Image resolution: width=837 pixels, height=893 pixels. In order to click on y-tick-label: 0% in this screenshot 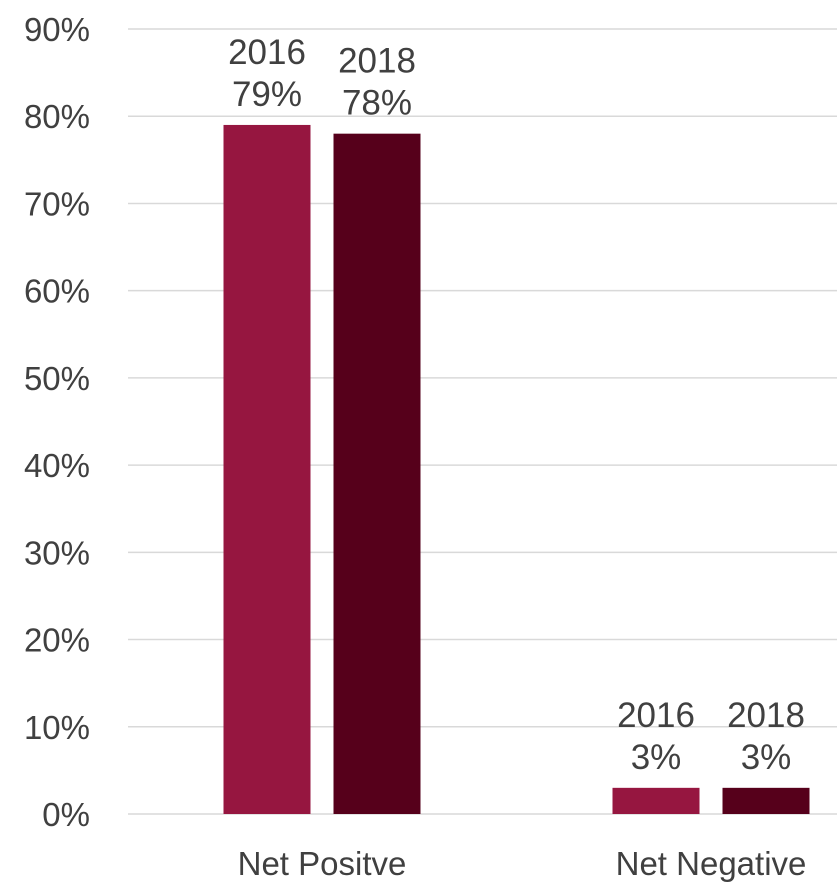, I will do `click(66, 814)`.